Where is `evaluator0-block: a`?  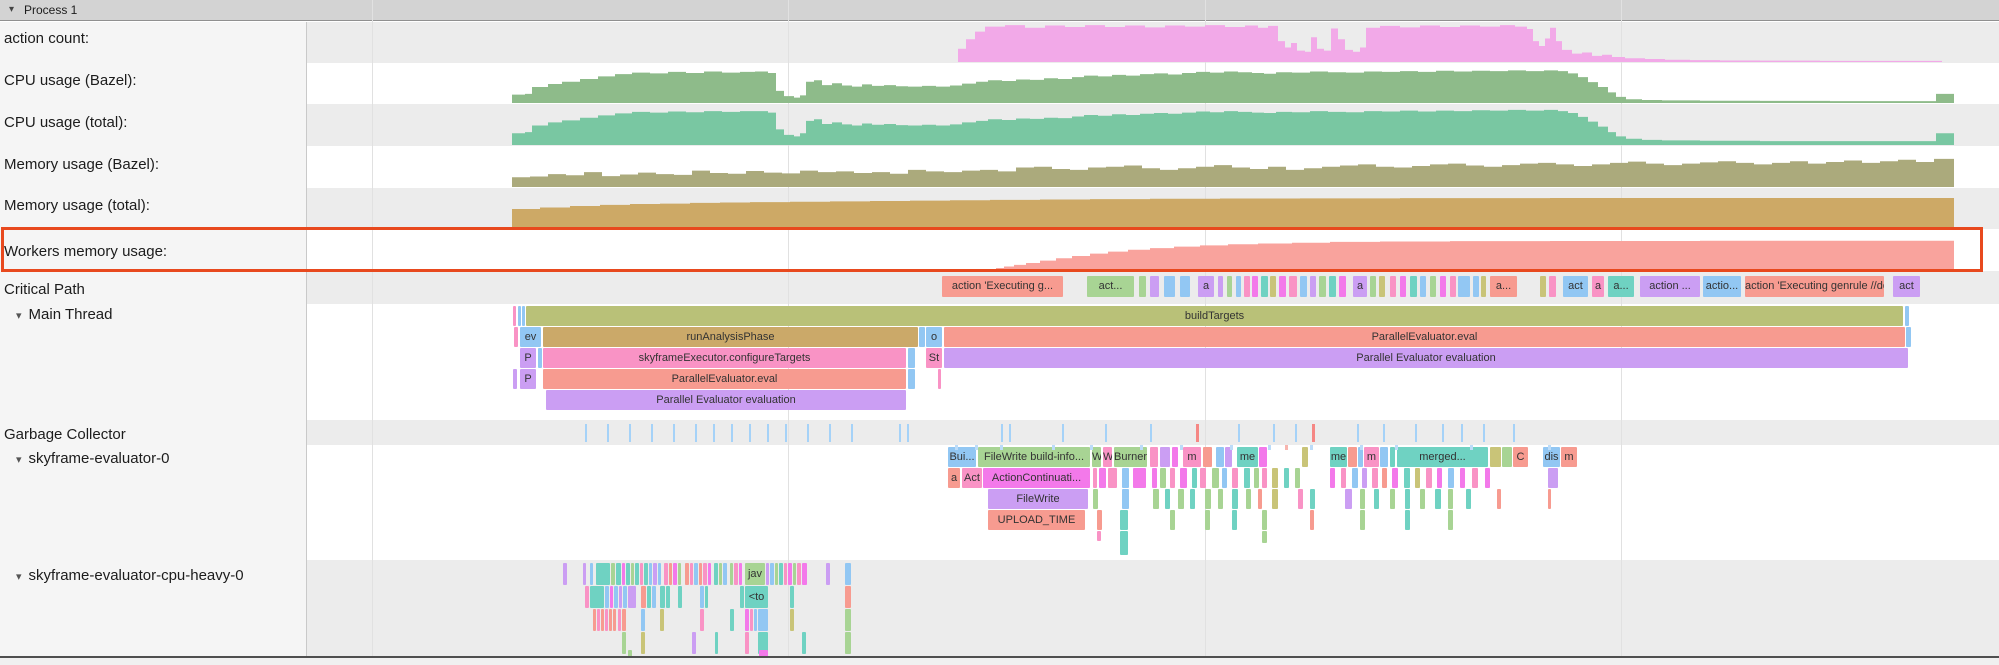 evaluator0-block: a is located at coordinates (954, 478).